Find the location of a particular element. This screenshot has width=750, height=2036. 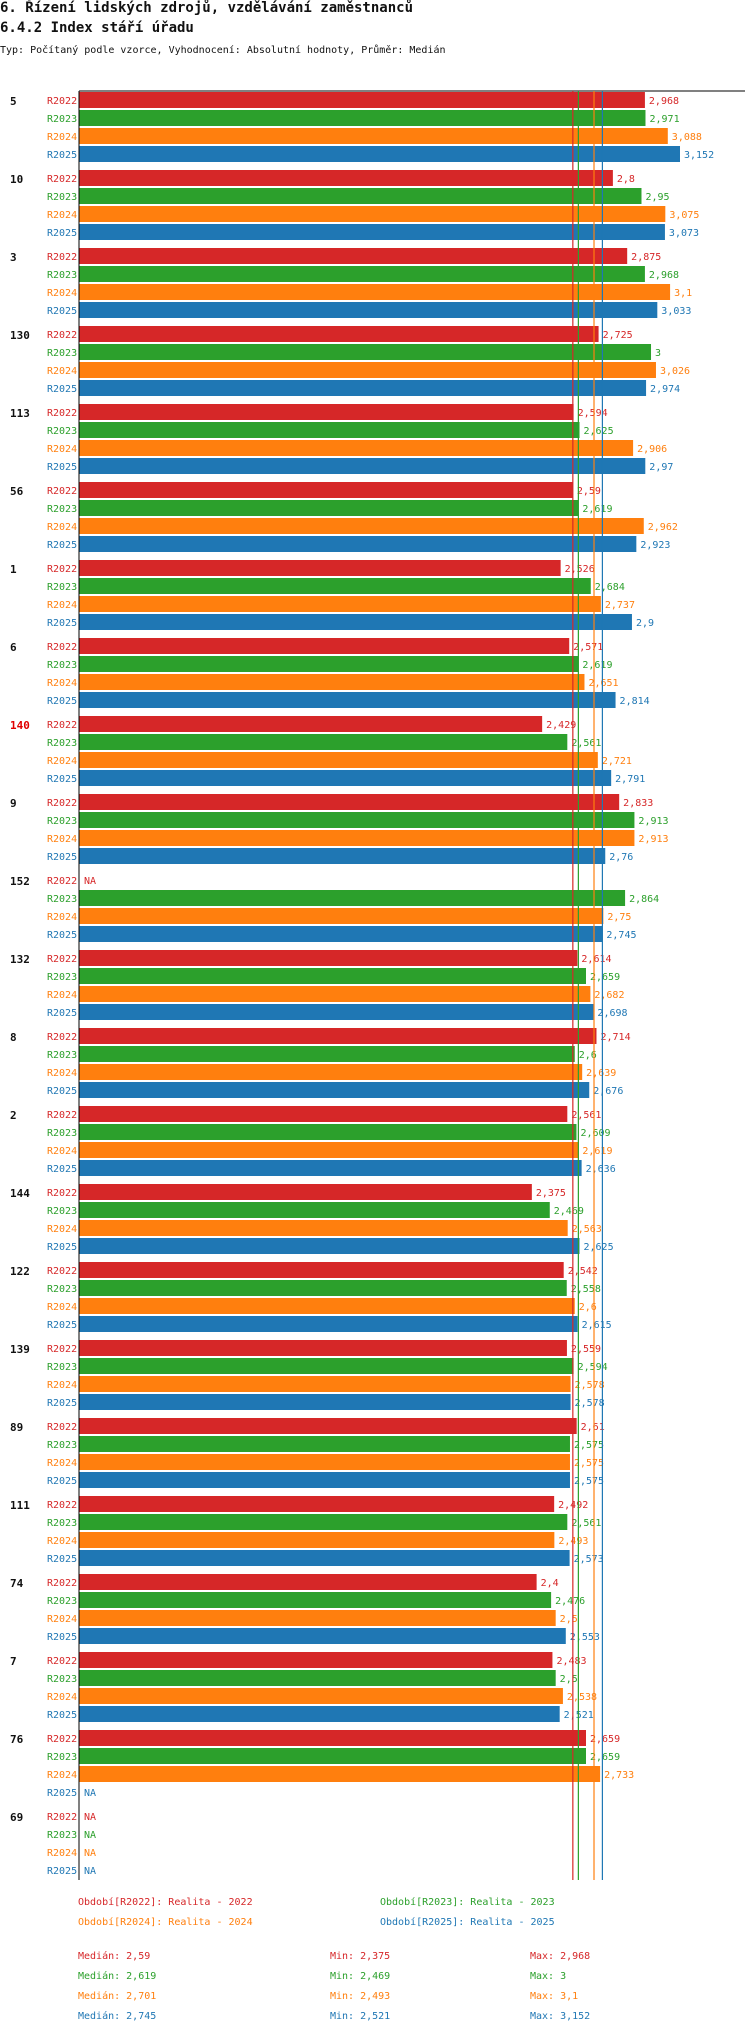

data-label: 2,968 is located at coordinates (664, 101).